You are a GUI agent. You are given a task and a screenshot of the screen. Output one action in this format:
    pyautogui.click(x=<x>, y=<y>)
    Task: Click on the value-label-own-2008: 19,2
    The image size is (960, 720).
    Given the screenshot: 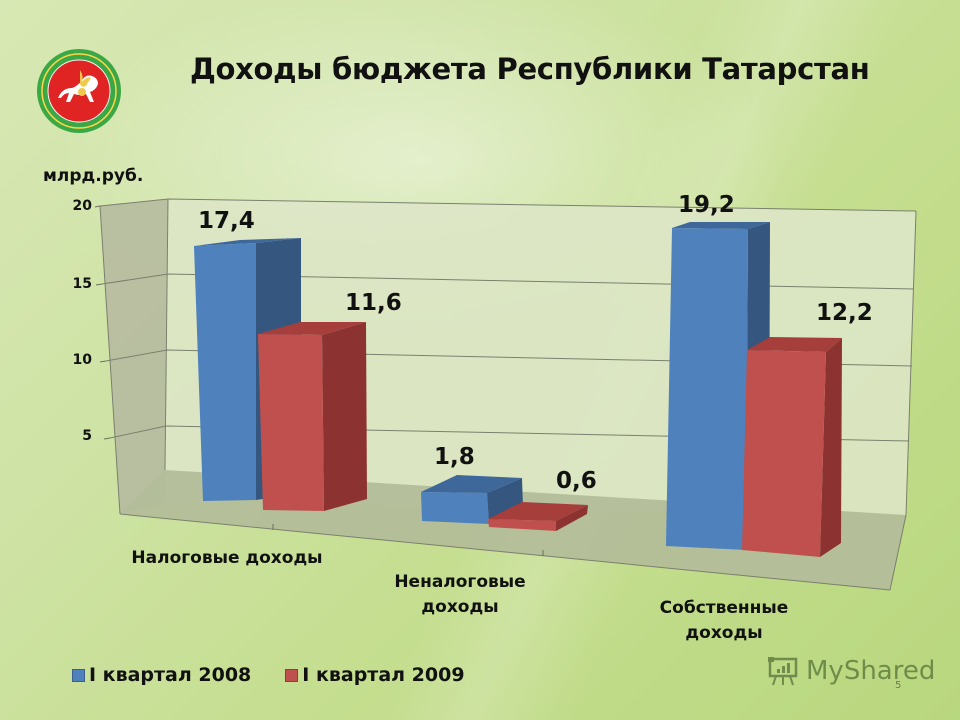 What is the action you would take?
    pyautogui.click(x=706, y=205)
    